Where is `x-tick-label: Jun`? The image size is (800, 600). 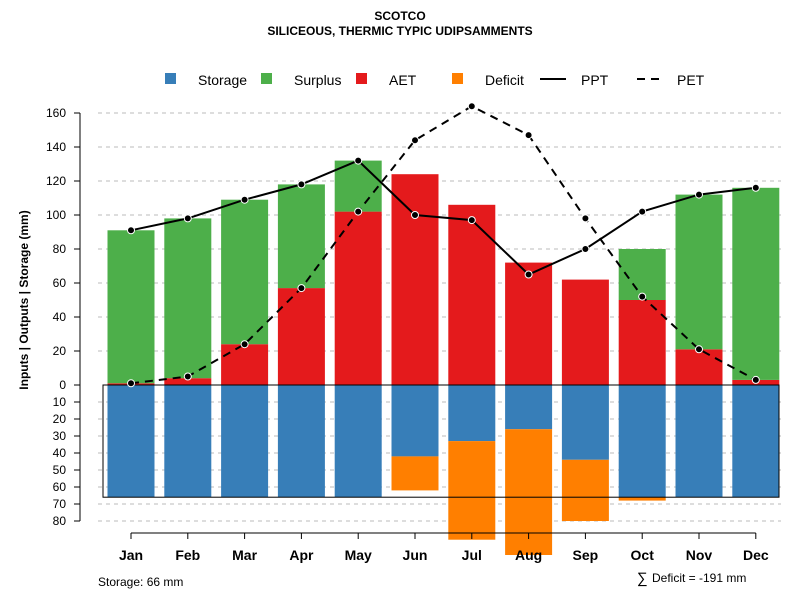
x-tick-label: Jun is located at coordinates (415, 555).